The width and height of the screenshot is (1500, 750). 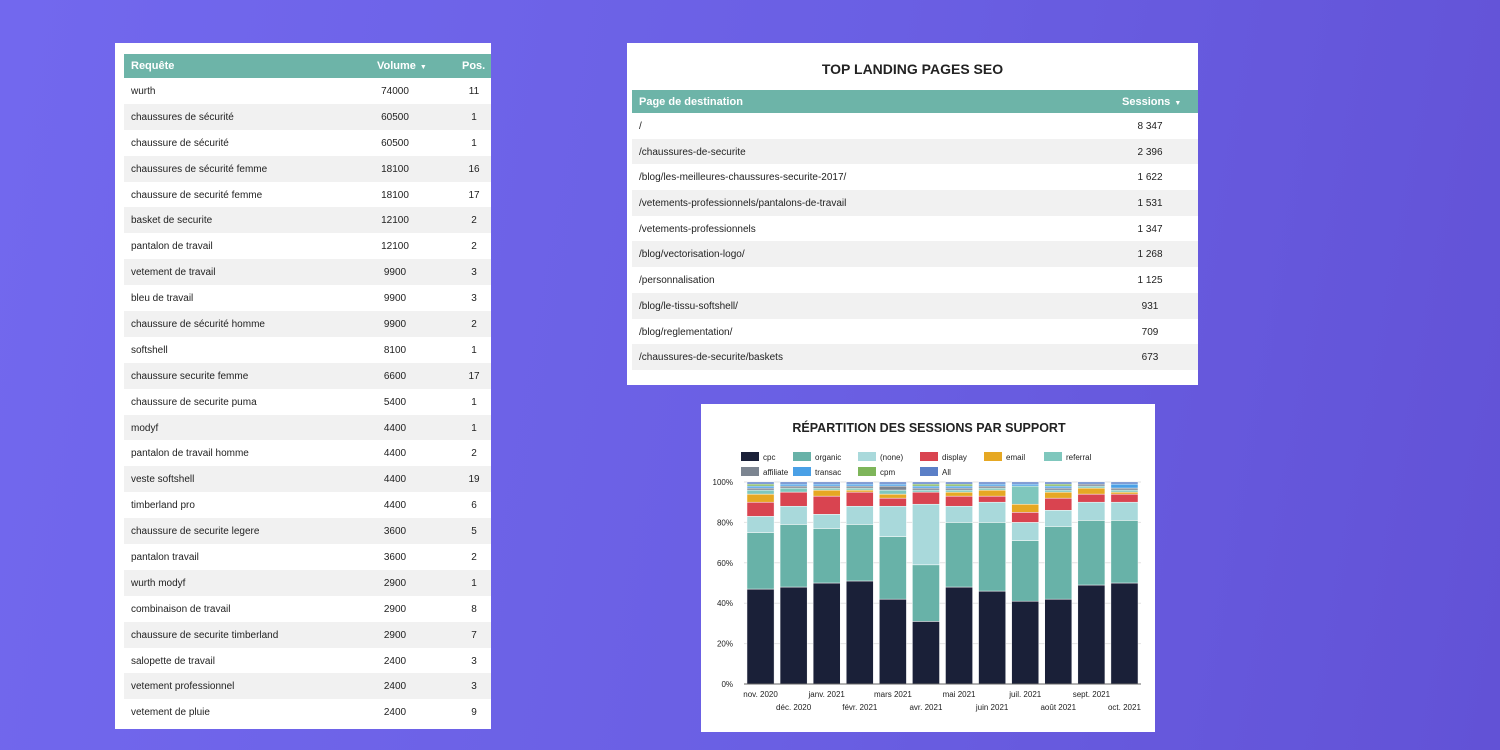 I want to click on legend-swatch-referral, so click(x=1053, y=456).